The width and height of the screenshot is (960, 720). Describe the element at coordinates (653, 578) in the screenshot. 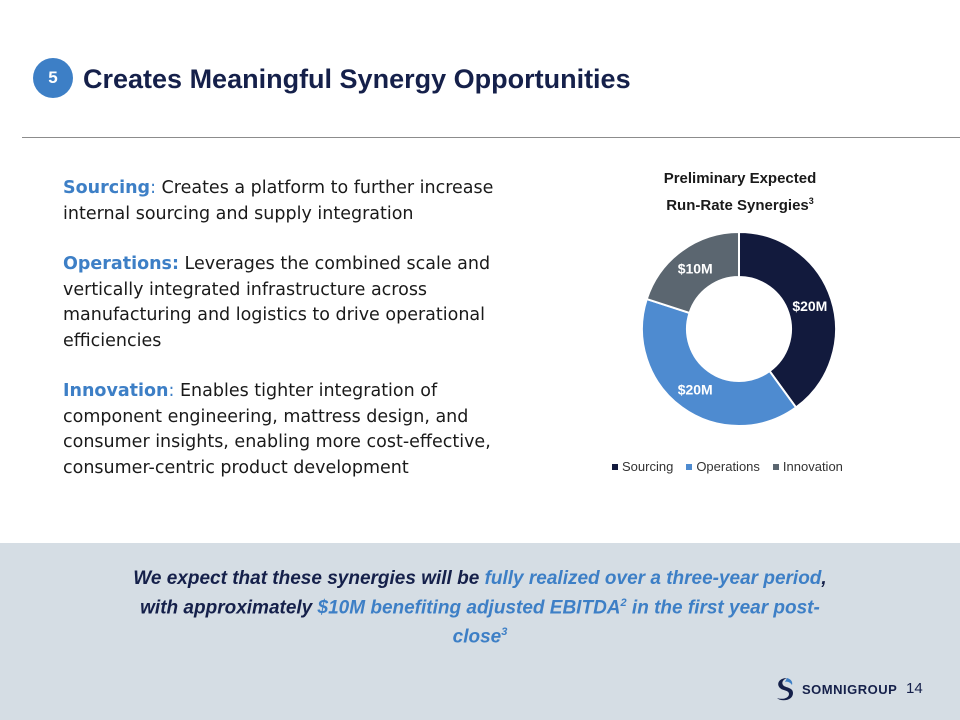

I see `callout-highlight: fully realized over a three-year period` at that location.